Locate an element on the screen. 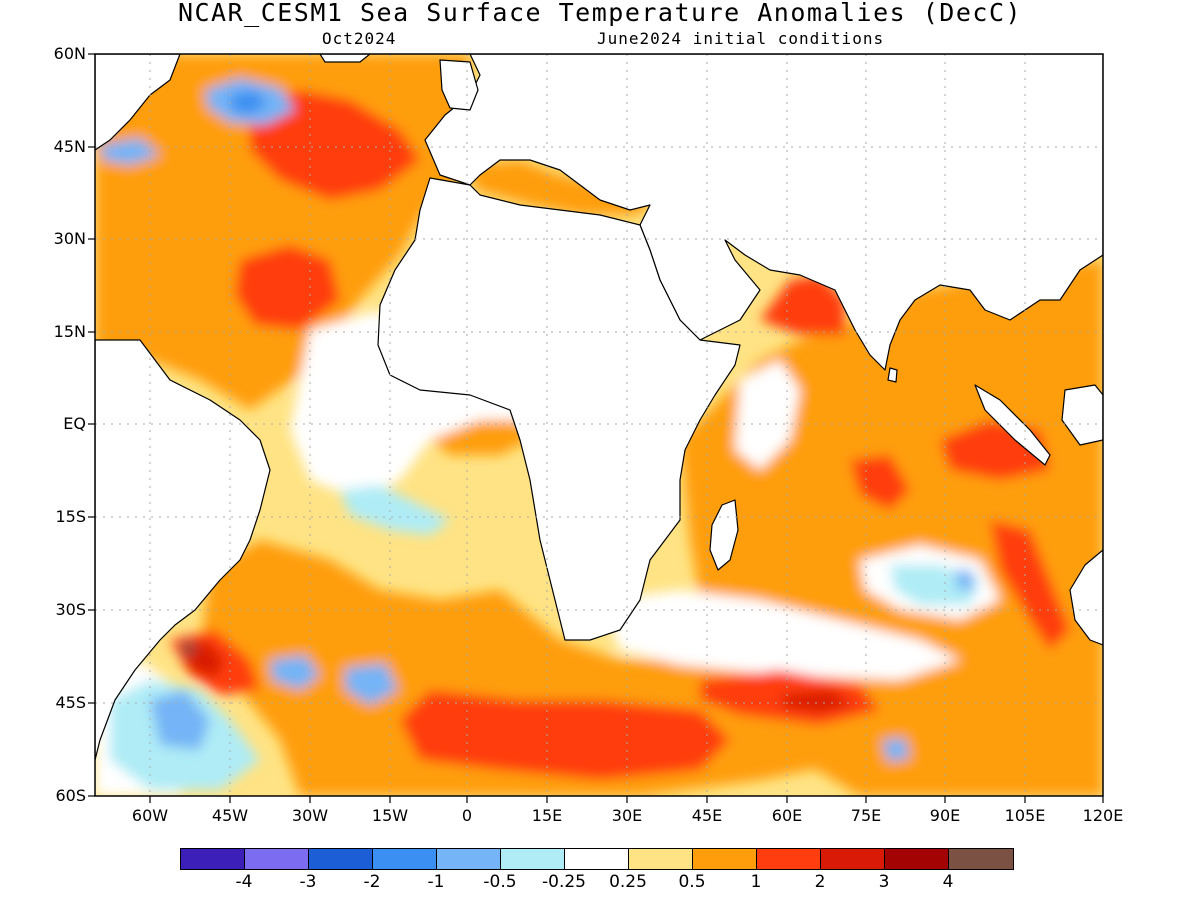  anomaly-patch-tropical-south-atlantic-cool is located at coordinates (395, 510).